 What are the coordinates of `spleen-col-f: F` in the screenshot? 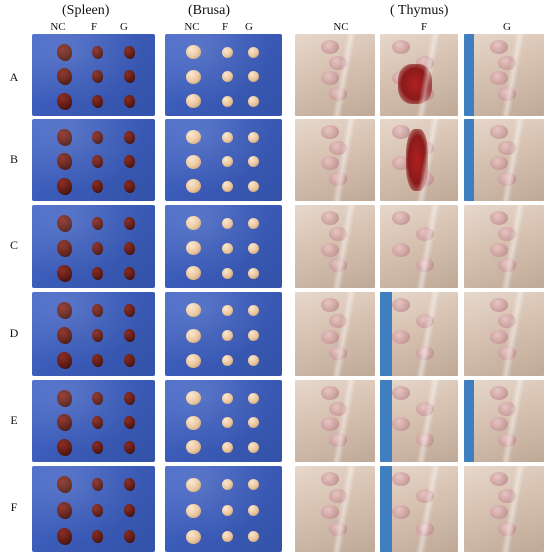 It's located at (94, 27).